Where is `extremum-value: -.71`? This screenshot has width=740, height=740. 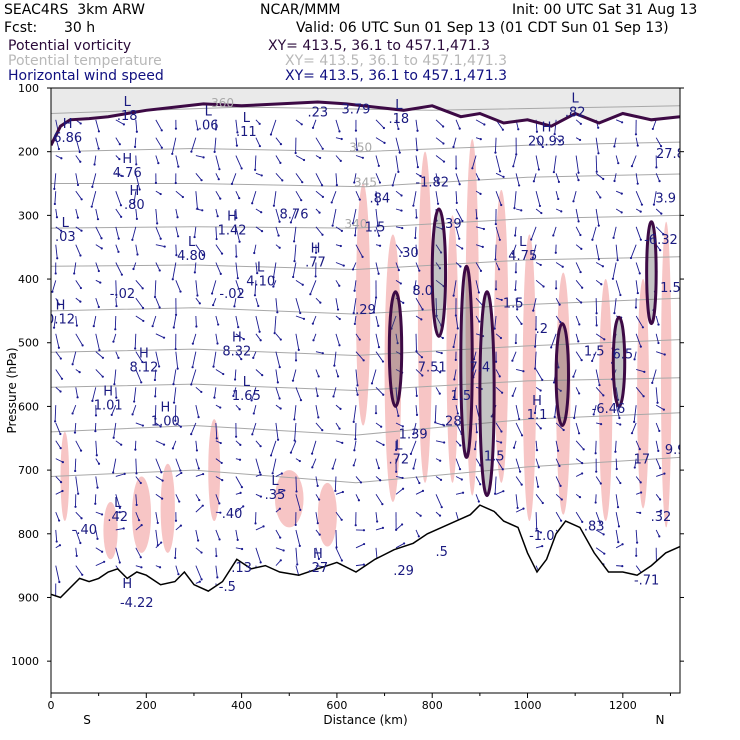
extremum-value: -.71 is located at coordinates (646, 581).